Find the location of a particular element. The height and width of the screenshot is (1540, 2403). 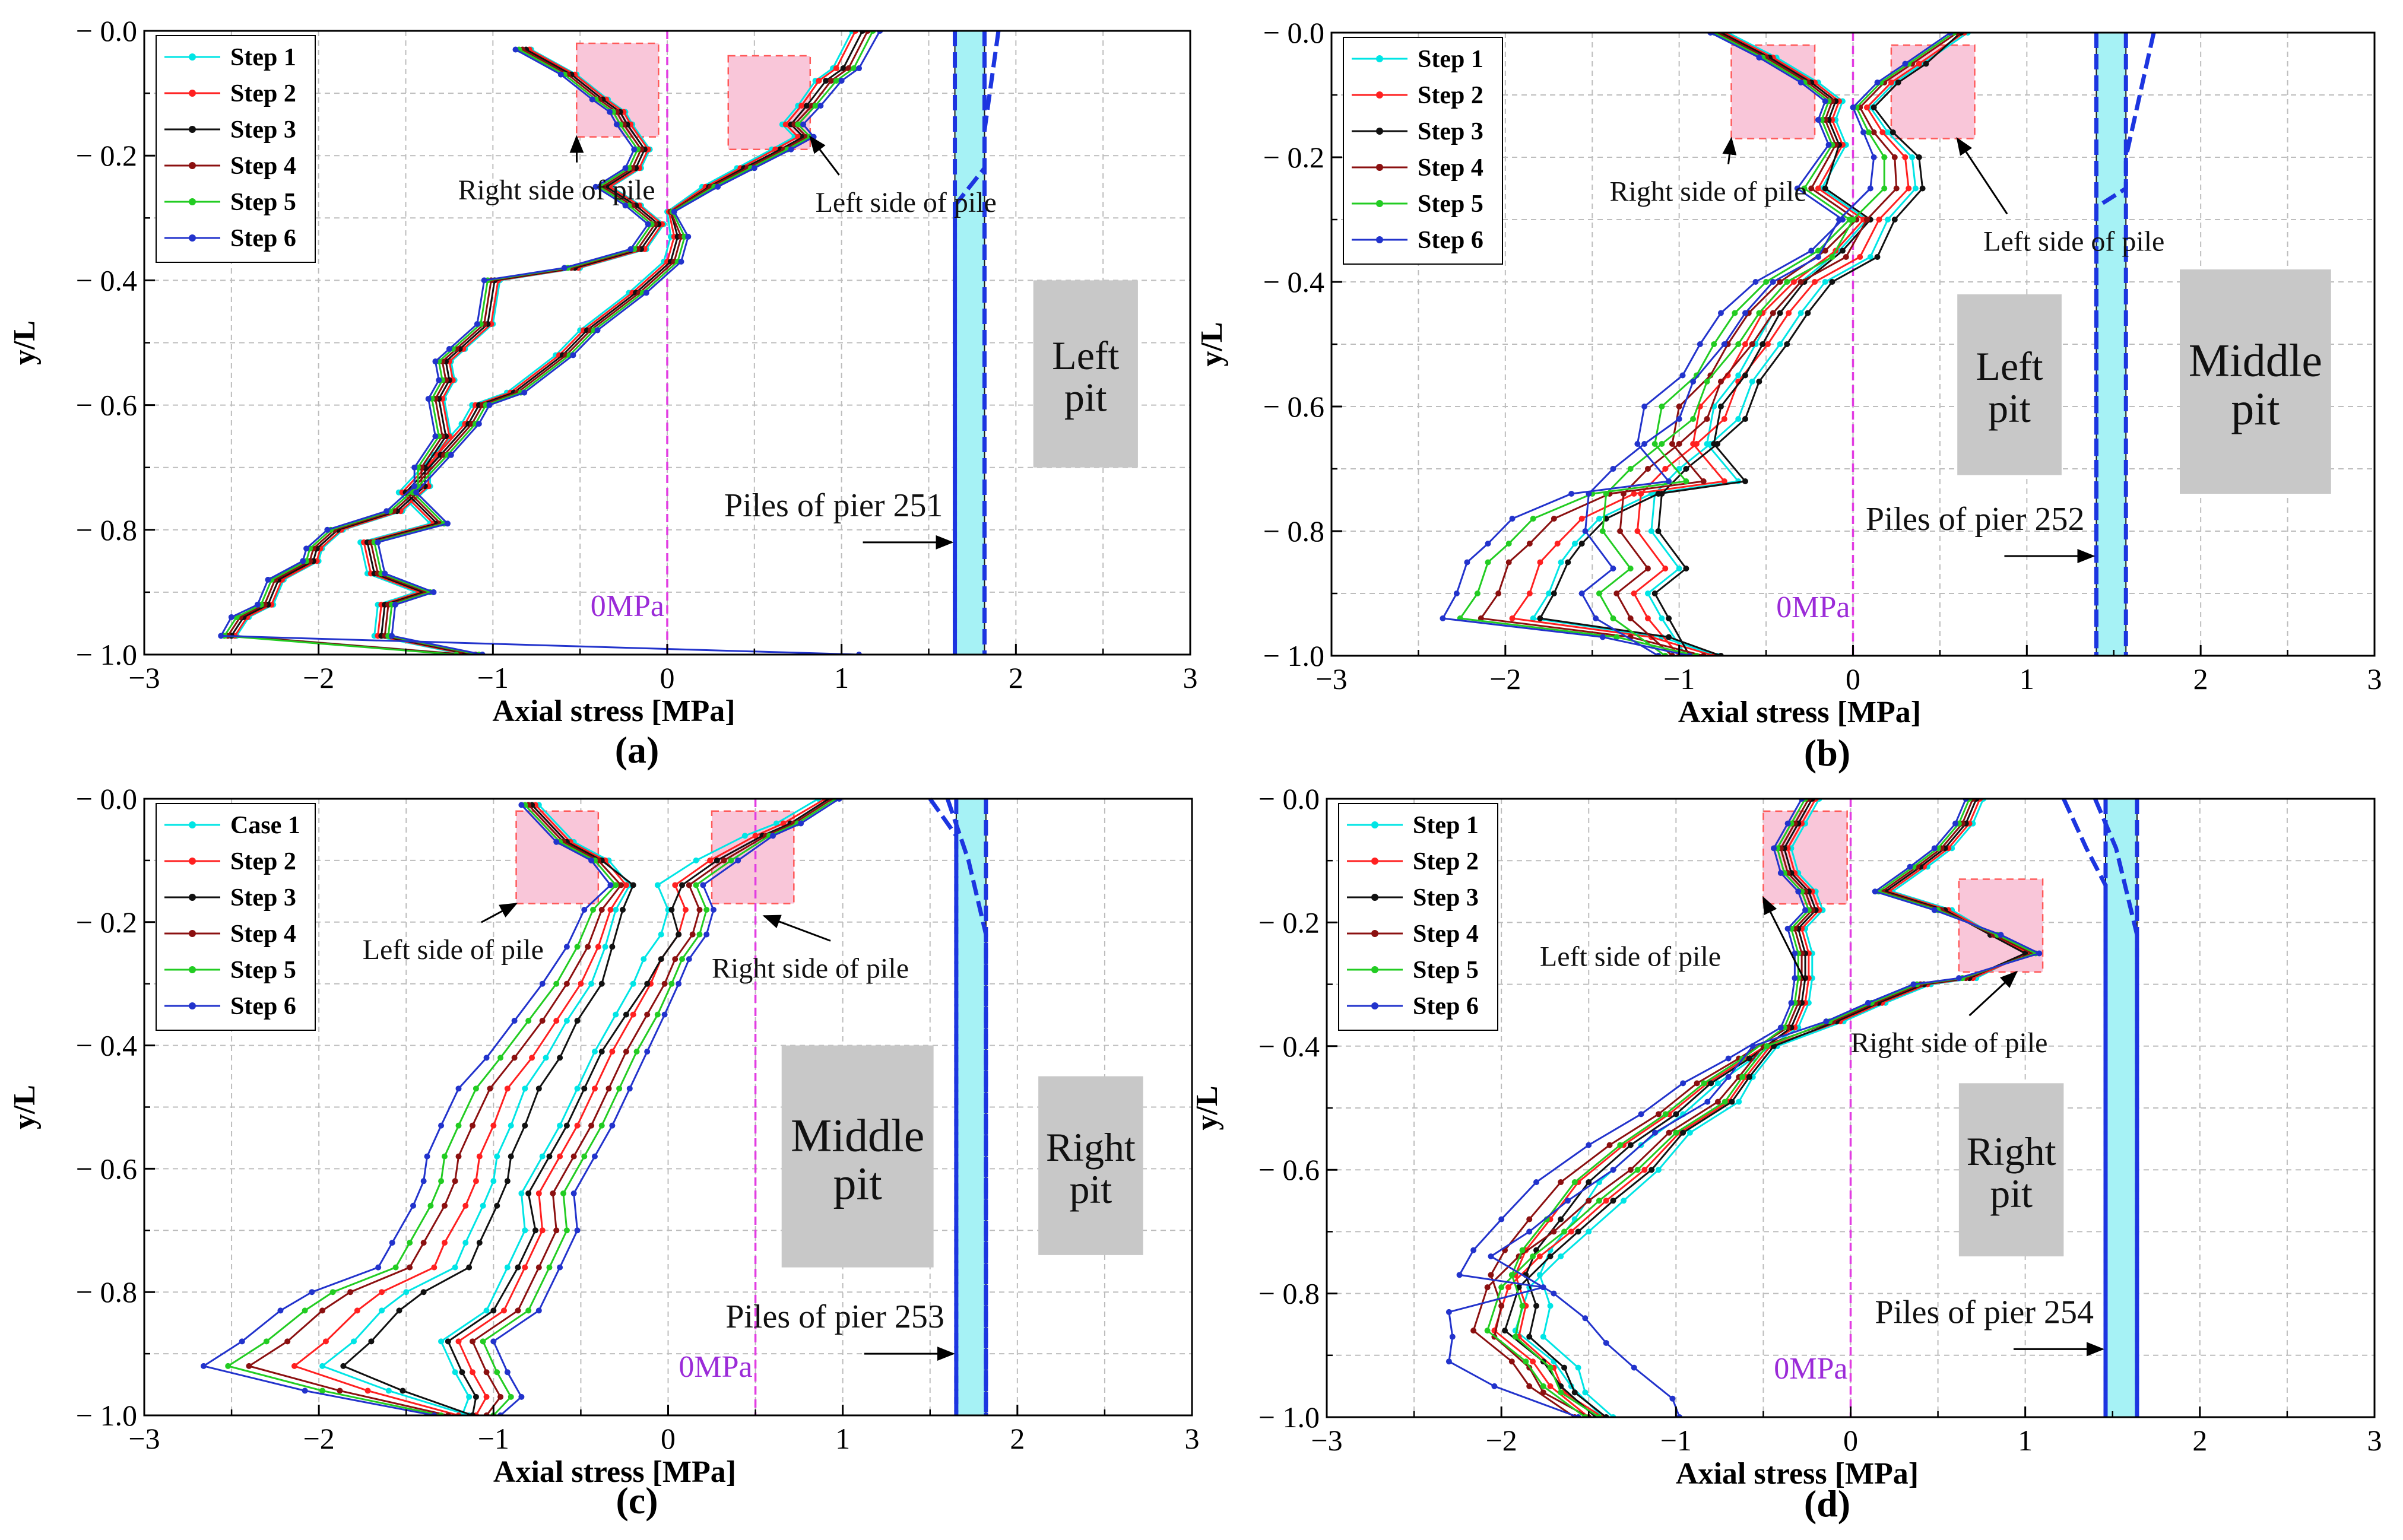

annotation-arrow is located at coordinates (1982, 176).